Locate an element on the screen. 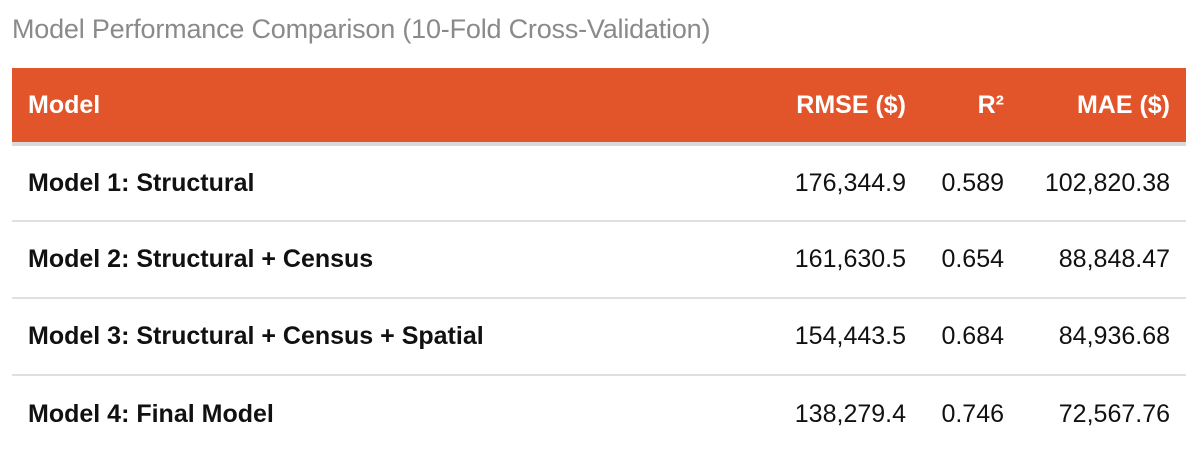  cell-rmse: 154,443.5 is located at coordinates (850, 336).